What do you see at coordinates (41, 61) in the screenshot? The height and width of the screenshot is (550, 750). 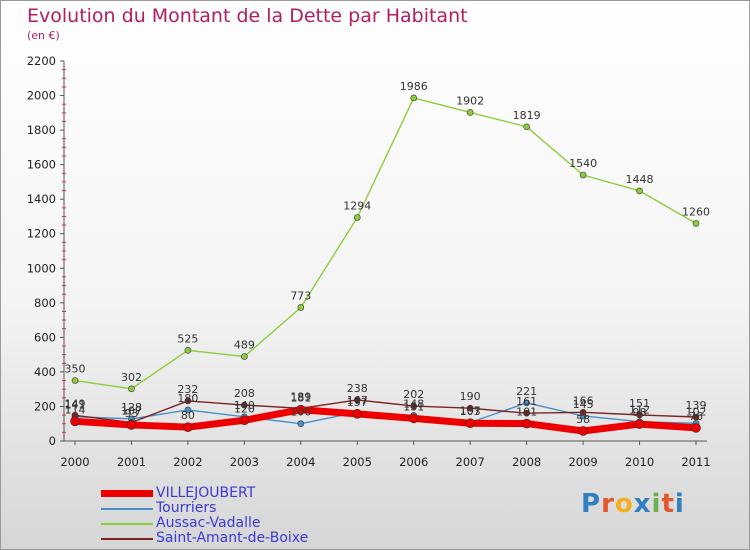 I see `y-tick-label: 2200` at bounding box center [41, 61].